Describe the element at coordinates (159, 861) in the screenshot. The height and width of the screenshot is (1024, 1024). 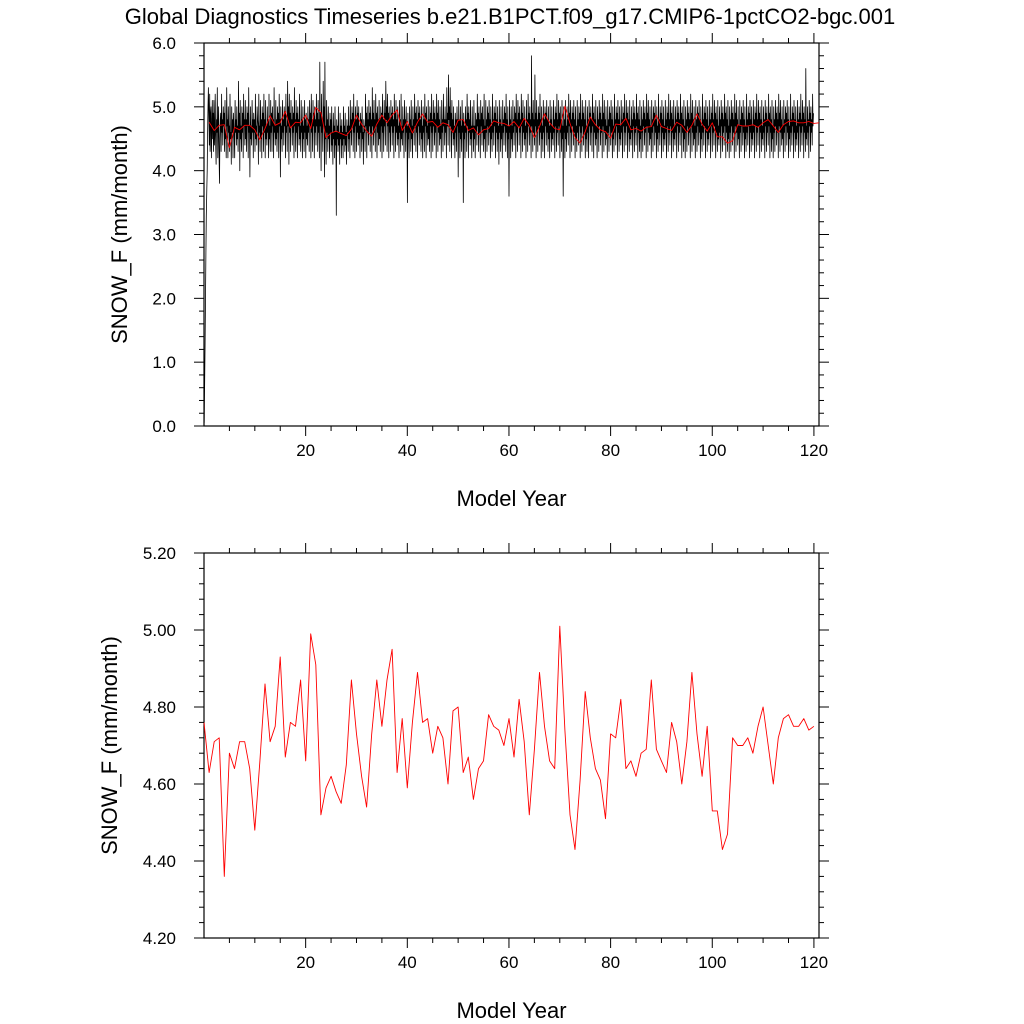
I see `y-tick-label: 4.40` at that location.